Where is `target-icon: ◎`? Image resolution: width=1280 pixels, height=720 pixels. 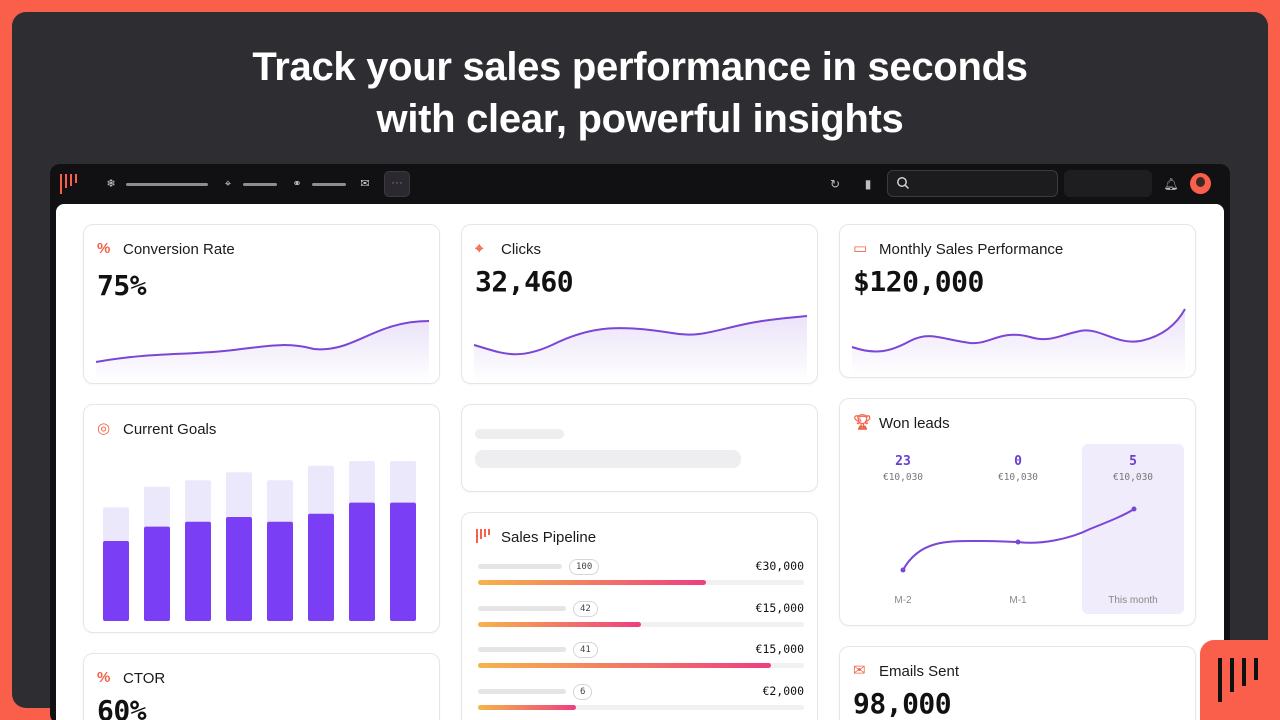 target-icon: ◎ is located at coordinates (104, 428).